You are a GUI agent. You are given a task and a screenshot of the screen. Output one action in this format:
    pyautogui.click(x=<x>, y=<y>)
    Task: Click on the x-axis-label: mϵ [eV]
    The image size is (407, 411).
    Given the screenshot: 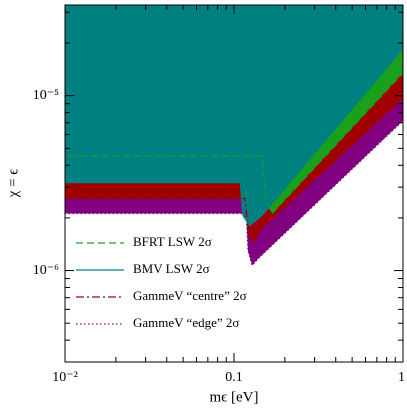 What is the action you would take?
    pyautogui.click(x=234, y=397)
    